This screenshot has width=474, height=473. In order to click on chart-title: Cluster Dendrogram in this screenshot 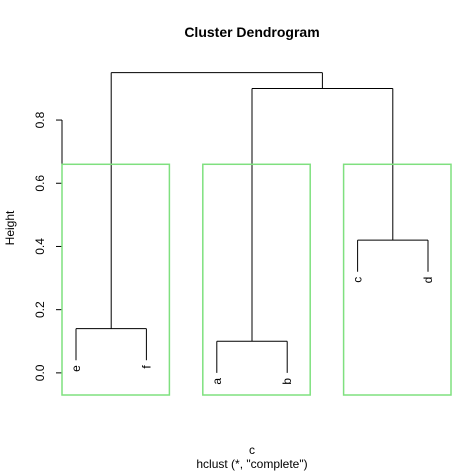, I will do `click(251, 32)`.